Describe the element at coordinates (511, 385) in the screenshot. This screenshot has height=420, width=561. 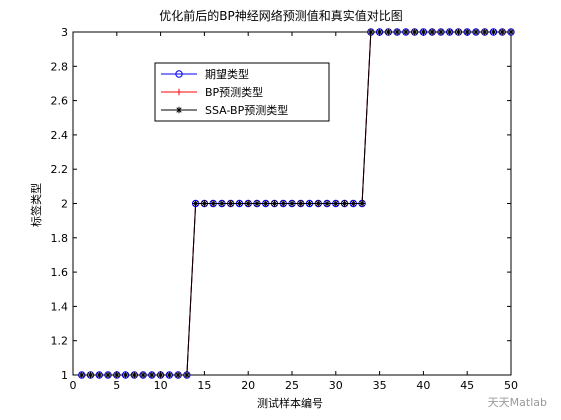
I see `x-tick-label: 50` at that location.